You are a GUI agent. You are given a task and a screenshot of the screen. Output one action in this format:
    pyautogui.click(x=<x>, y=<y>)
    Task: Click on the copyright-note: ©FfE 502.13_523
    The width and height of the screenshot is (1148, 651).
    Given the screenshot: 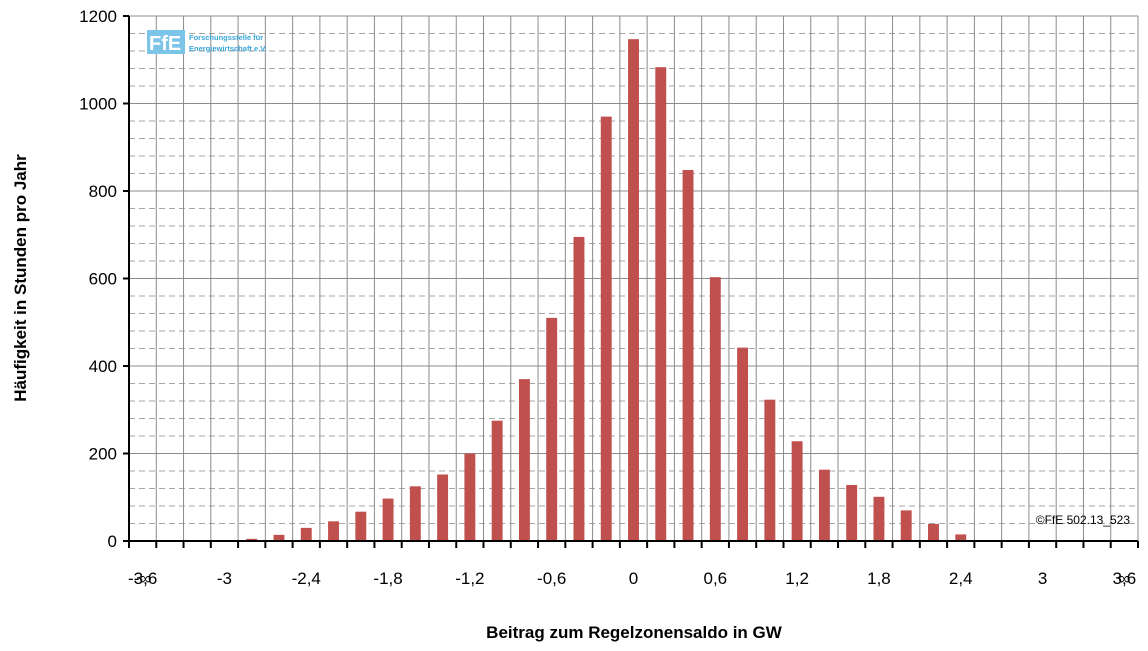 What is the action you would take?
    pyautogui.click(x=1083, y=520)
    